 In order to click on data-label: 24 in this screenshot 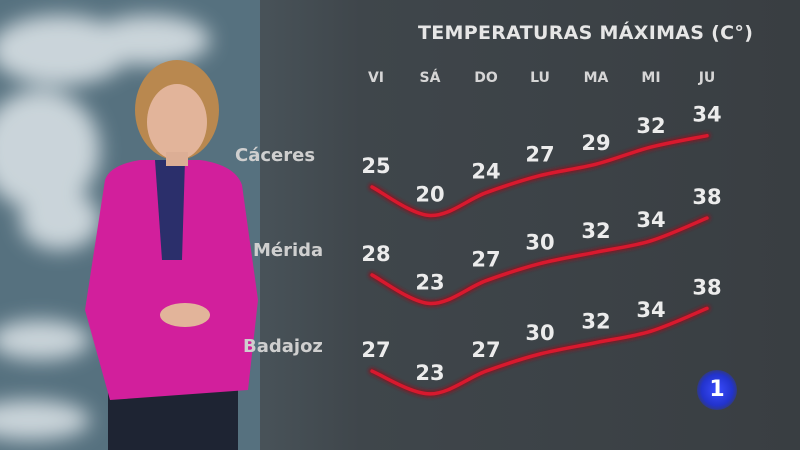, I will do `click(485, 172)`.